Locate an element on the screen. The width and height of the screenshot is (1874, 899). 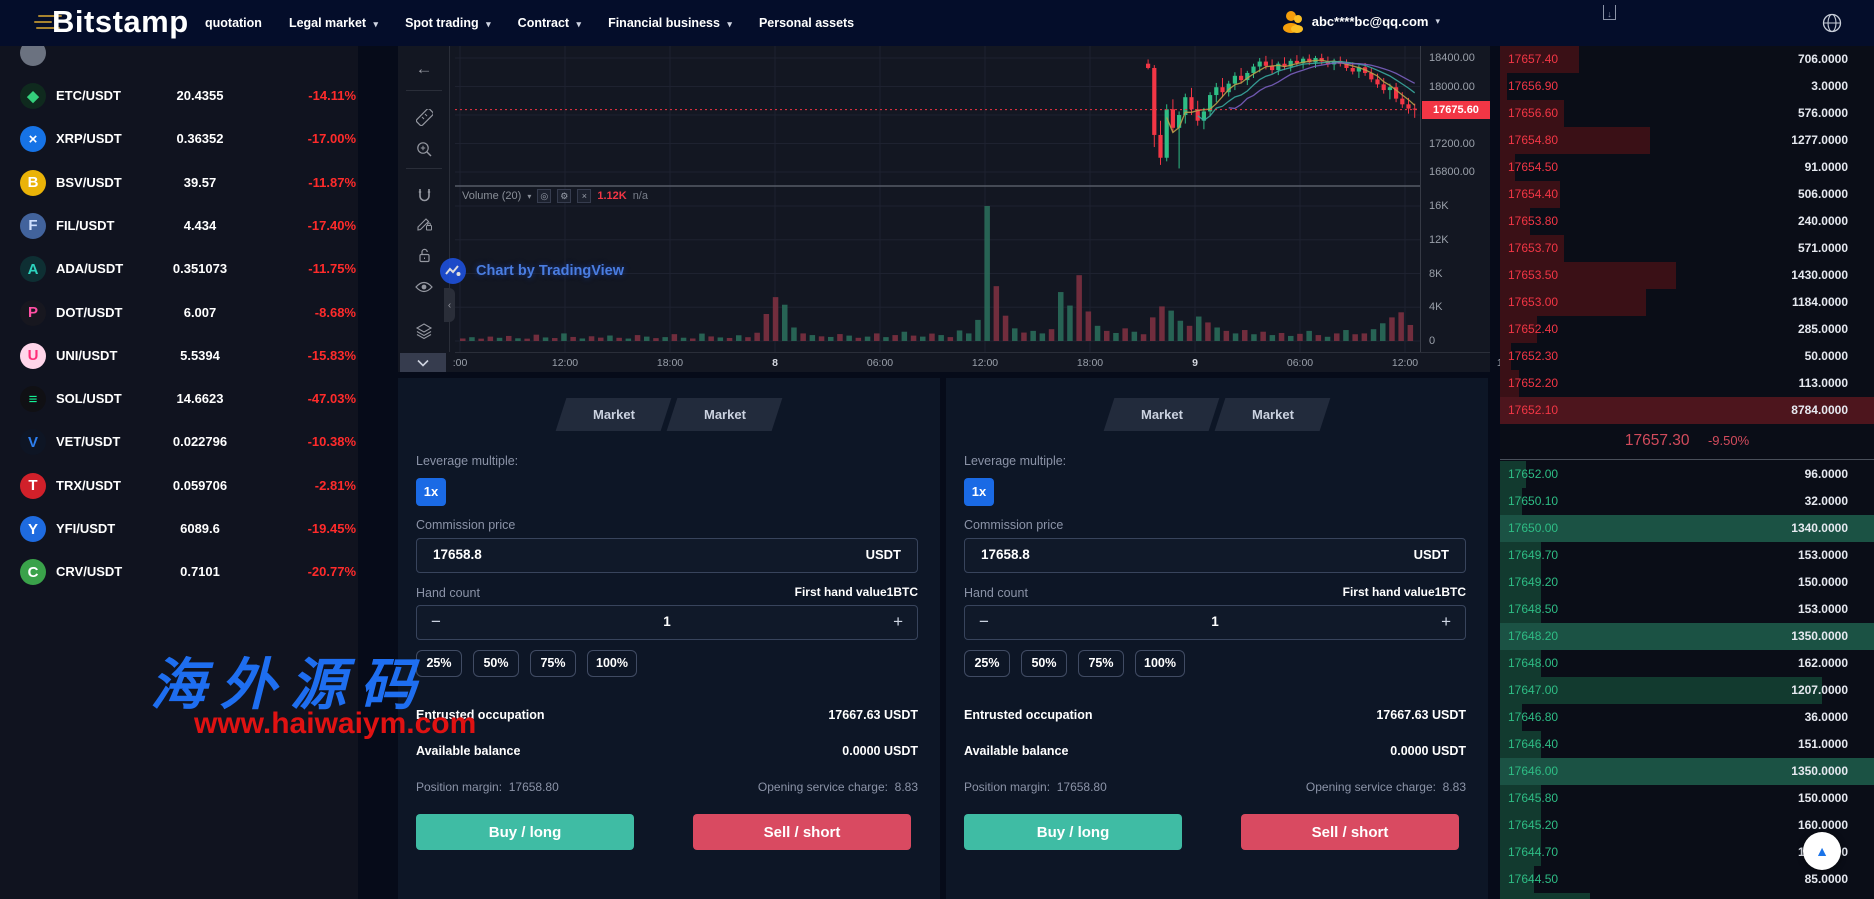
bid-row: 17648.20 1350.0000 is located at coordinates (1687, 636).